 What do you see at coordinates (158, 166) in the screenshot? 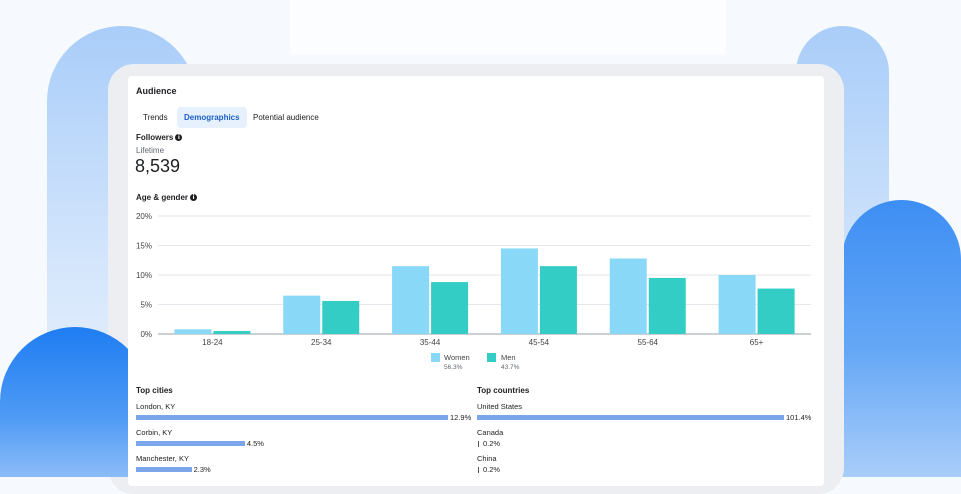
I see `followers-count: 8,539` at bounding box center [158, 166].